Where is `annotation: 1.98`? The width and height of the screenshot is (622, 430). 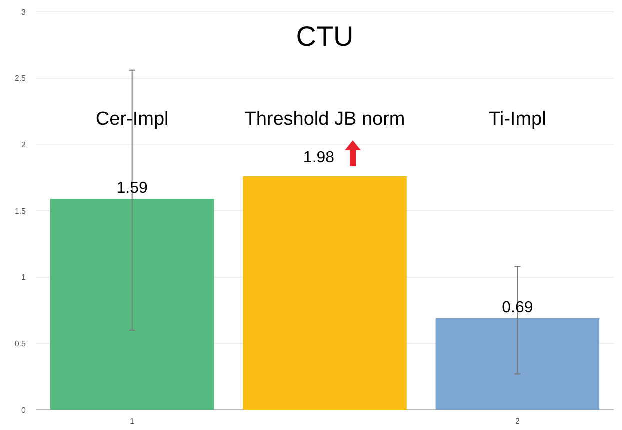
annotation: 1.98 is located at coordinates (319, 158).